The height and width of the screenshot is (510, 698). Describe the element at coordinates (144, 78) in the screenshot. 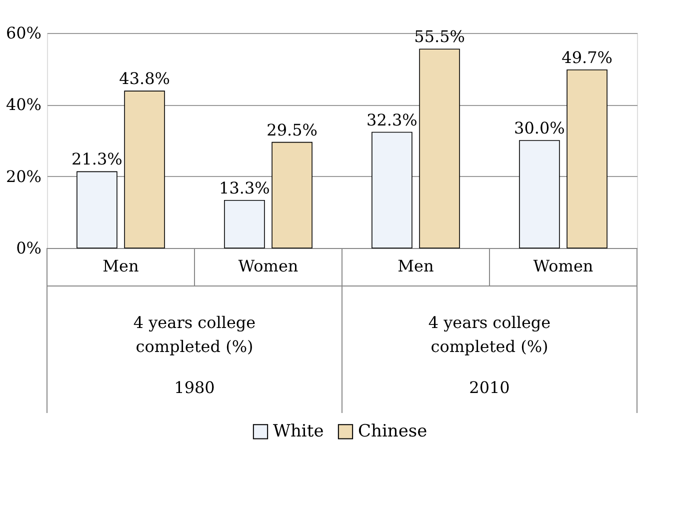

I see `text: 43.8%` at that location.